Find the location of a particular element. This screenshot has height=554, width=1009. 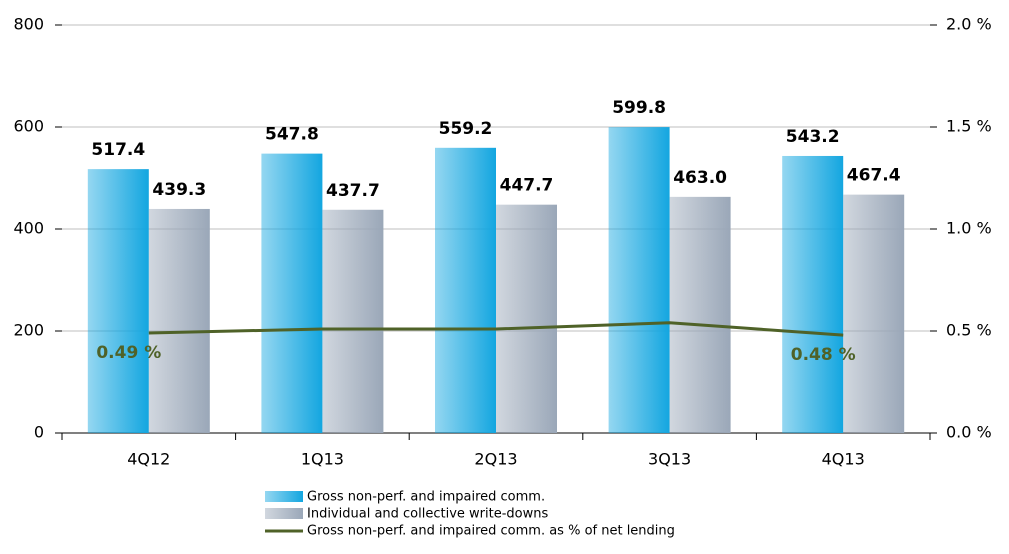

y-tick-label: 600 is located at coordinates (28, 126).